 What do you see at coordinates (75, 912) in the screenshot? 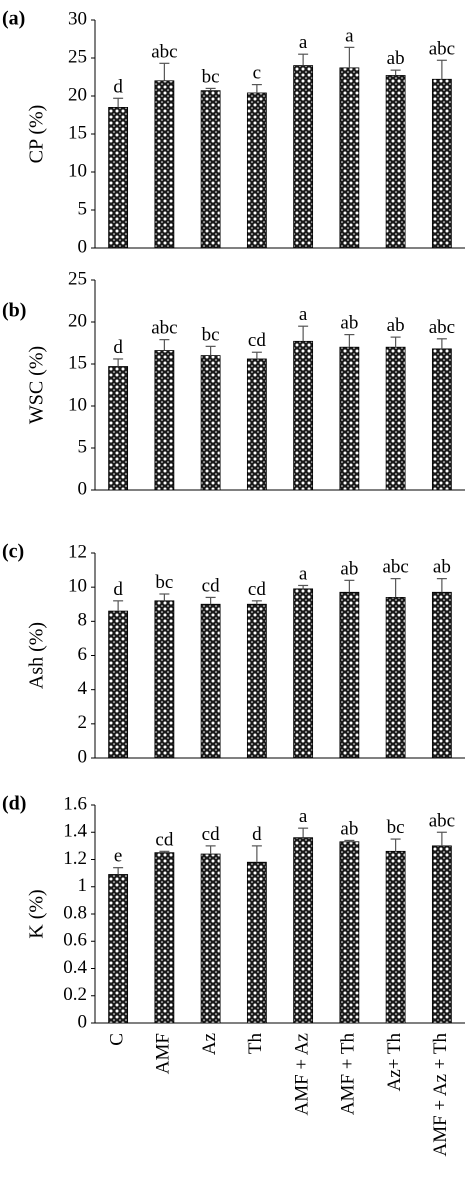
I see `y-tick-label: 0.8` at bounding box center [75, 912].